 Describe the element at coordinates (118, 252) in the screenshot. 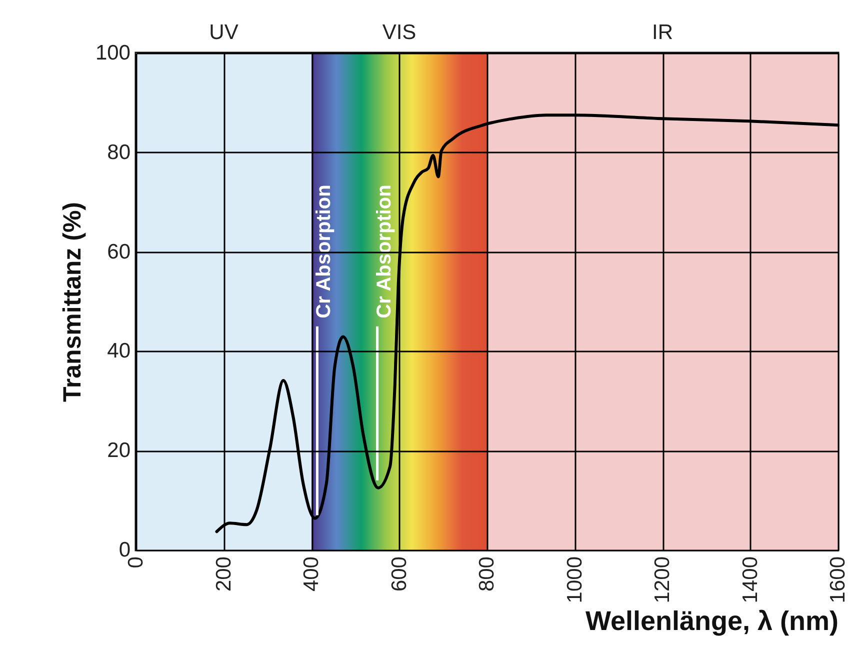

I see `y-tick-label: 60` at that location.